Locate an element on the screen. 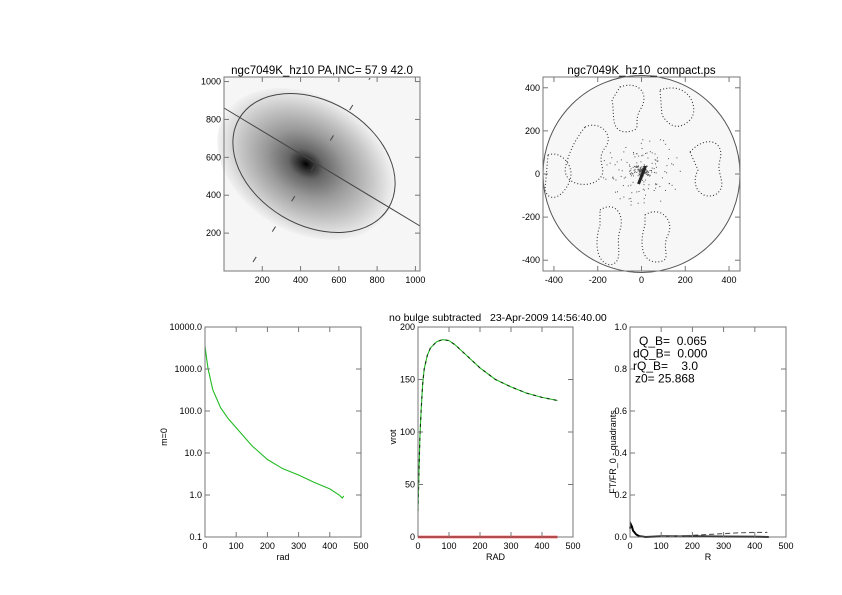 This screenshot has width=842, height=595. x-tick-label: 500 is located at coordinates (785, 546).